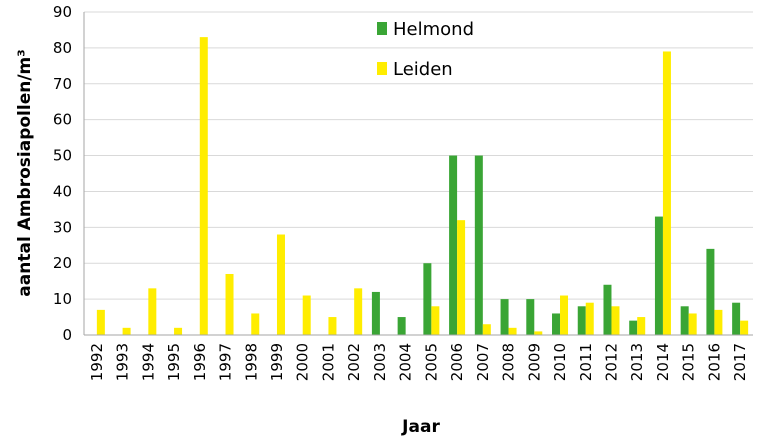  I want to click on x-tick-label: 2006, so click(457, 362).